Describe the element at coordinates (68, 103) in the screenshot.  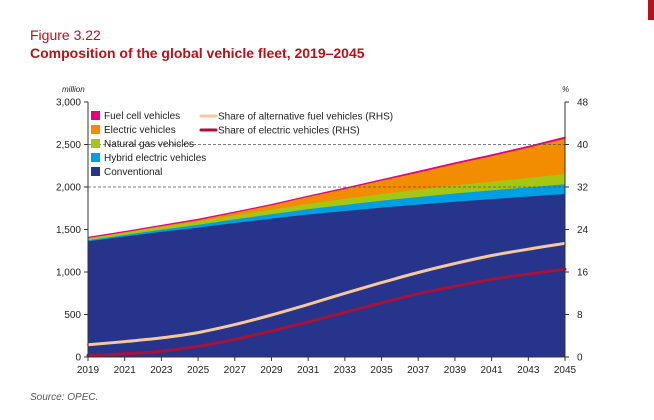
I see `left-tick-label: 3,000` at that location.